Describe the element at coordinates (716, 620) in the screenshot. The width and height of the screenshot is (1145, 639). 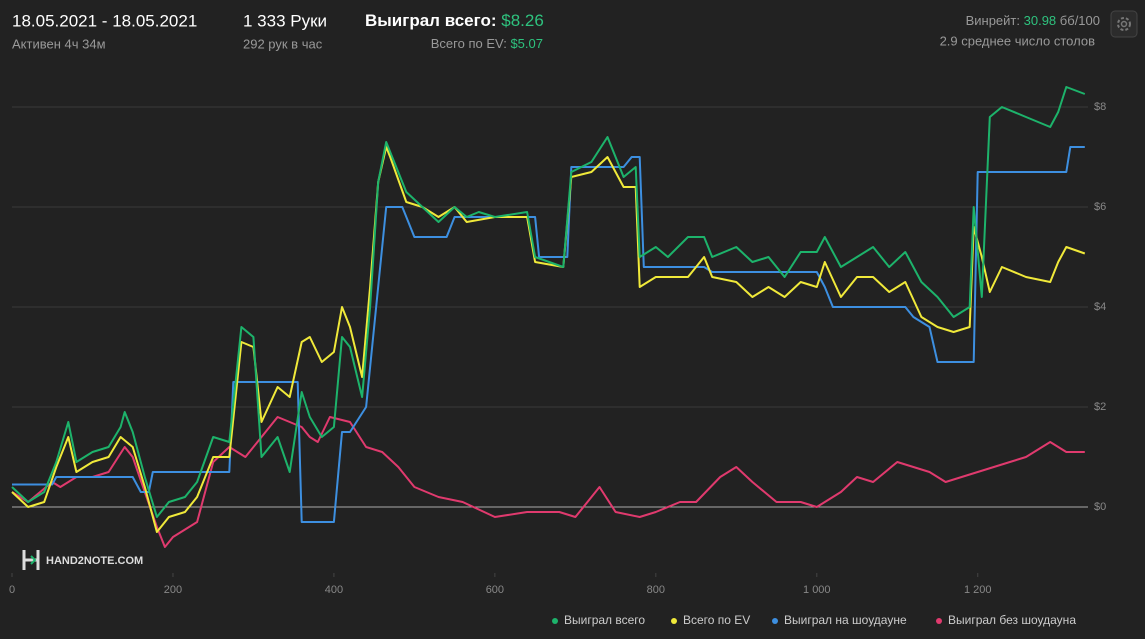
I see `legend-label: Всего по EV` at that location.